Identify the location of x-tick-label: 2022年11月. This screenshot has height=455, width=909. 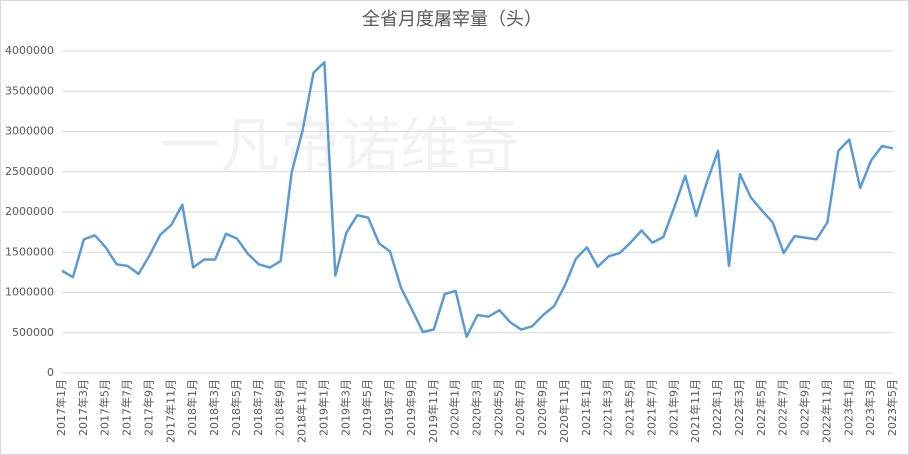
(826, 411).